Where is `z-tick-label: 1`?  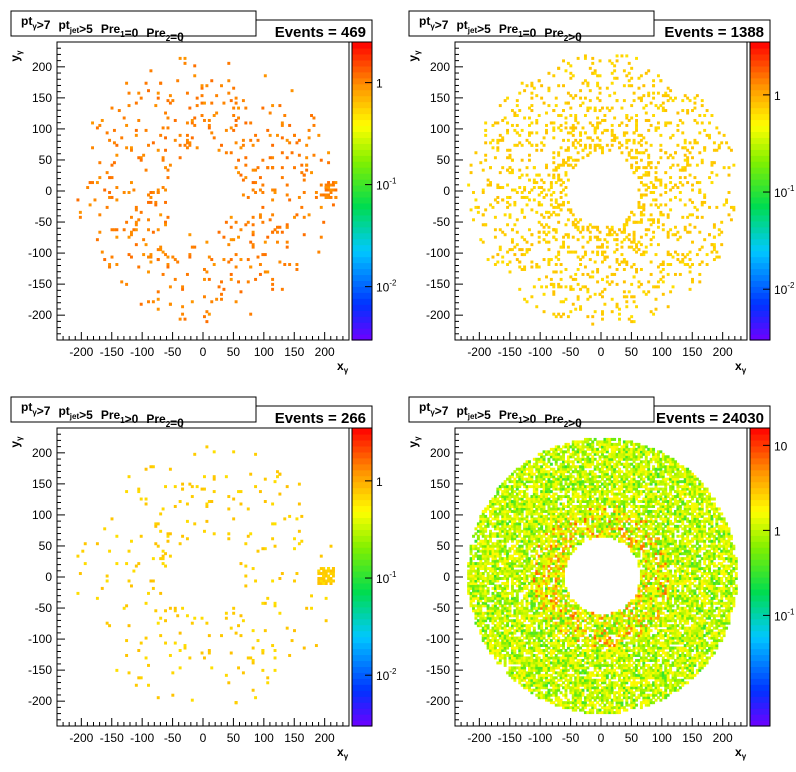 z-tick-label: 1 is located at coordinates (379, 84).